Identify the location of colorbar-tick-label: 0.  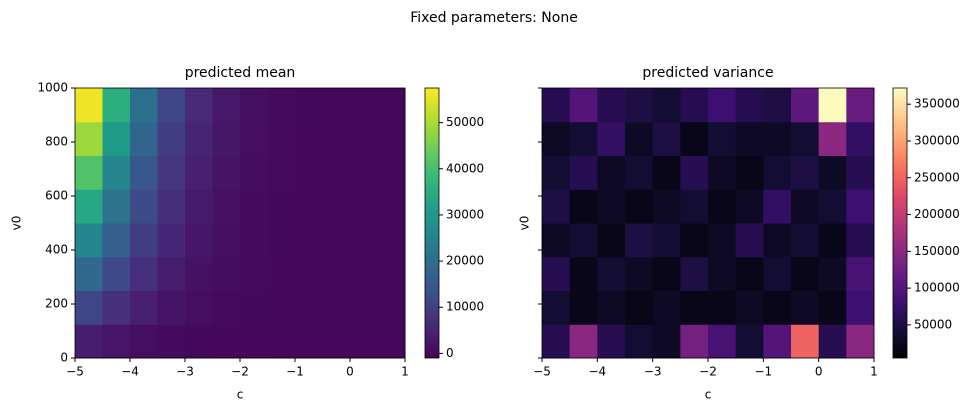
(450, 353).